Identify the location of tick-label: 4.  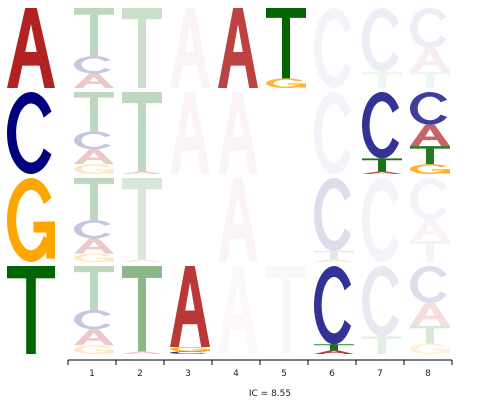
(236, 374).